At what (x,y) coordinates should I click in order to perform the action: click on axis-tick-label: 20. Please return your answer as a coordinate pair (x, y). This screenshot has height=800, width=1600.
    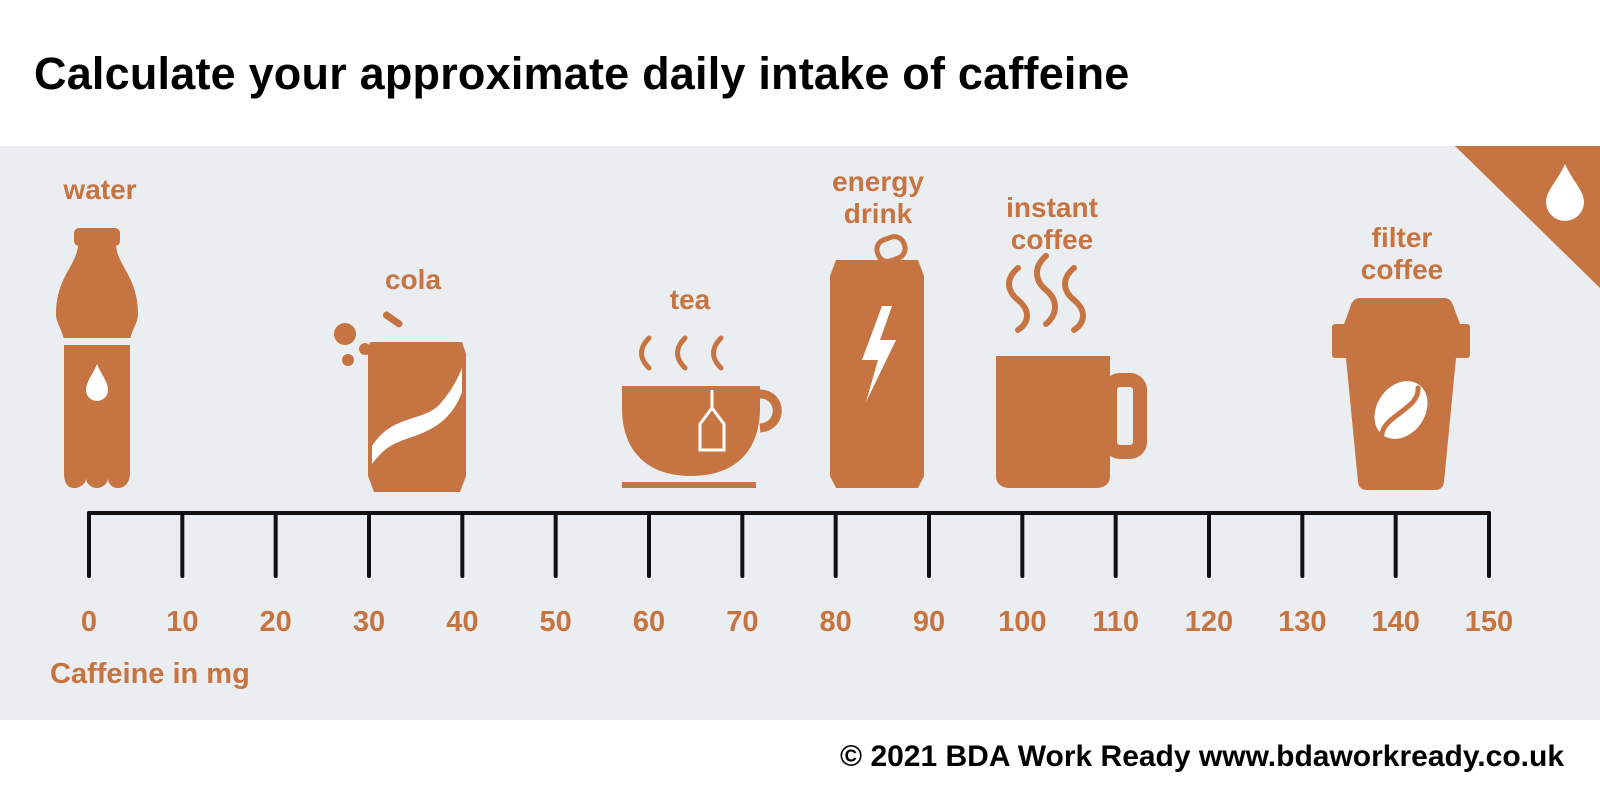
    Looking at the image, I should click on (275, 622).